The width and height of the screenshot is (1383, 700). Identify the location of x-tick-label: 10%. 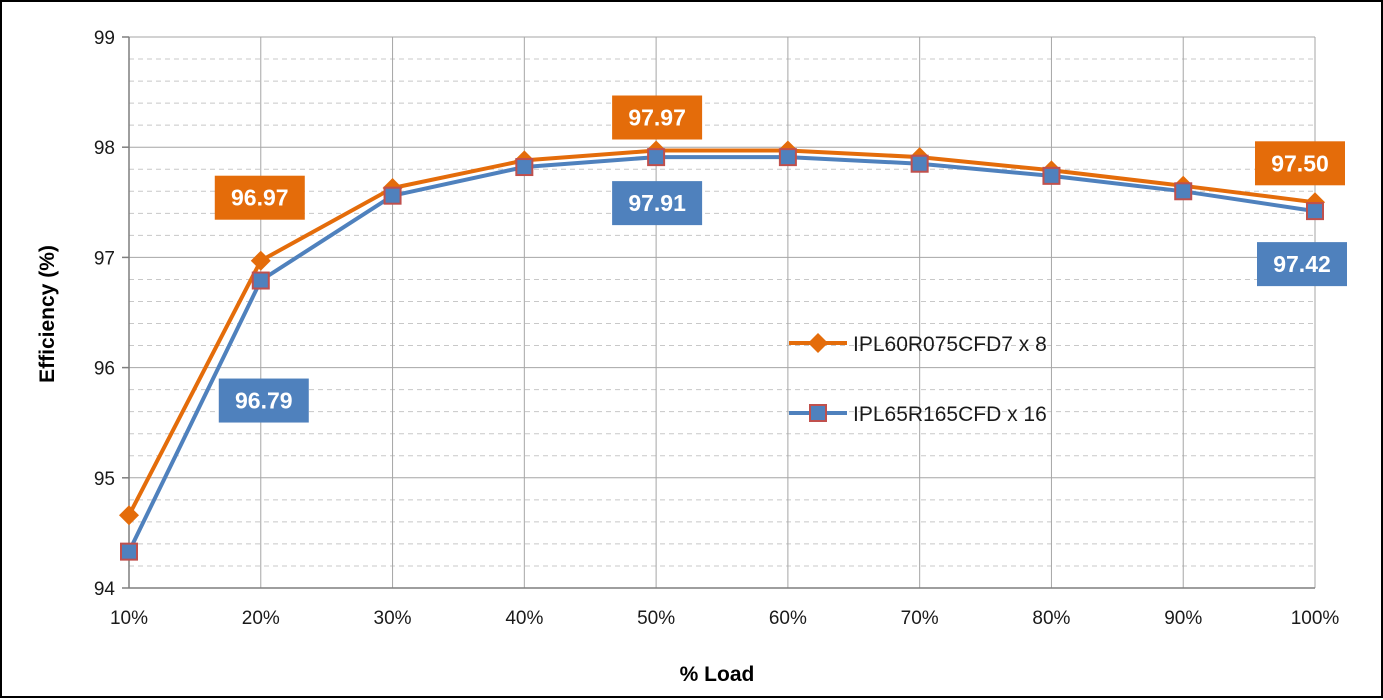
(129, 618).